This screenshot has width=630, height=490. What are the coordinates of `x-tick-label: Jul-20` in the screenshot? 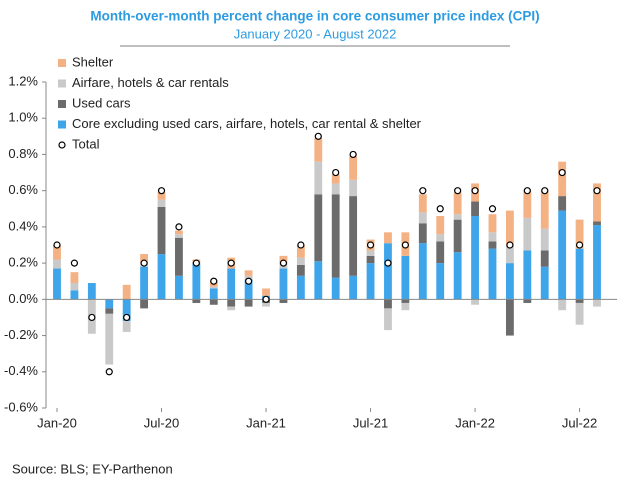 It's located at (161, 422).